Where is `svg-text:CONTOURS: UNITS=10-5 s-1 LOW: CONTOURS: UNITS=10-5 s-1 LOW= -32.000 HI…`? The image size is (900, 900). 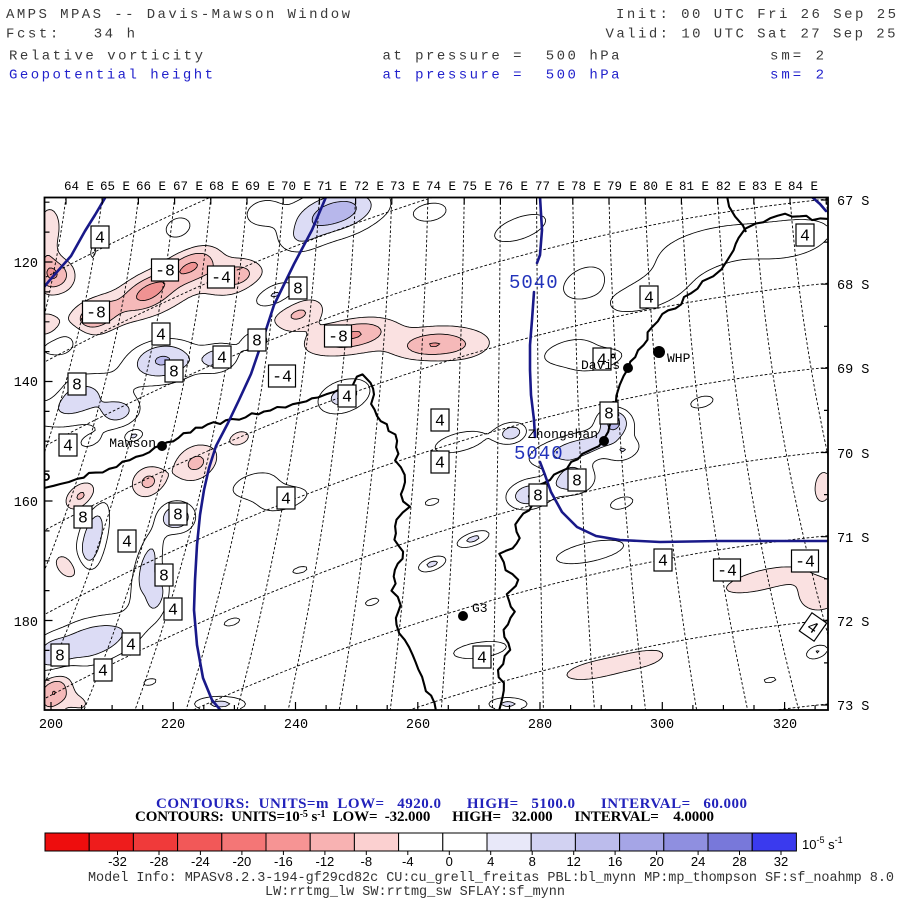
svg-text:CONTOURS: UNITS=10-5 s-1 LOW: CONTOURS: UNITS=10-5 s-1 LOW= -32.000 HI… is located at coordinates (424, 817).